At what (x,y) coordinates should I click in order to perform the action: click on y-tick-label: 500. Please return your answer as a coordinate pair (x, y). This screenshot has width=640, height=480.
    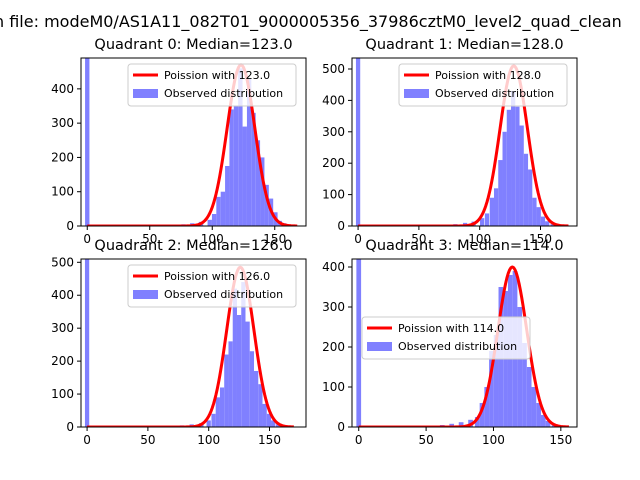
    Looking at the image, I should click on (62, 262).